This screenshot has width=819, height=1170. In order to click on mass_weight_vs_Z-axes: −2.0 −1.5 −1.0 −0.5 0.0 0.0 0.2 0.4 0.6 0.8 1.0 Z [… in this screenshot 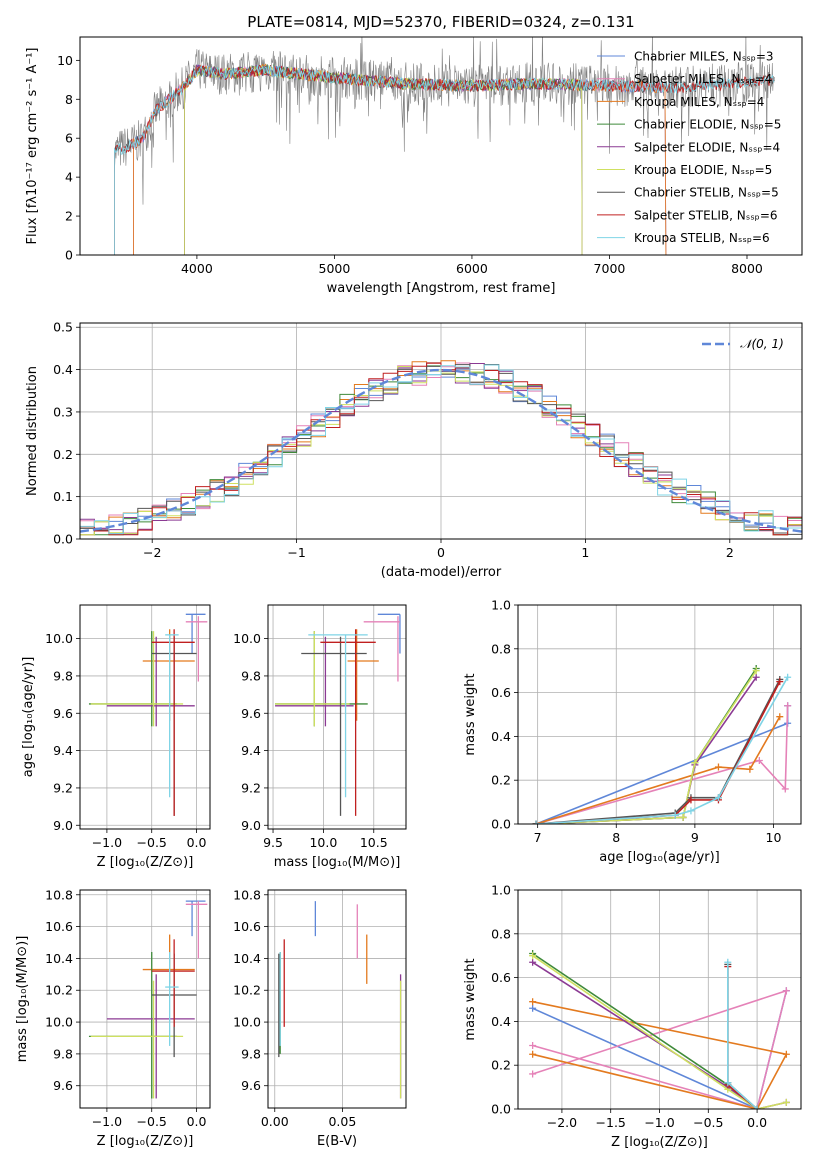, I will do `click(632, 1016)`.